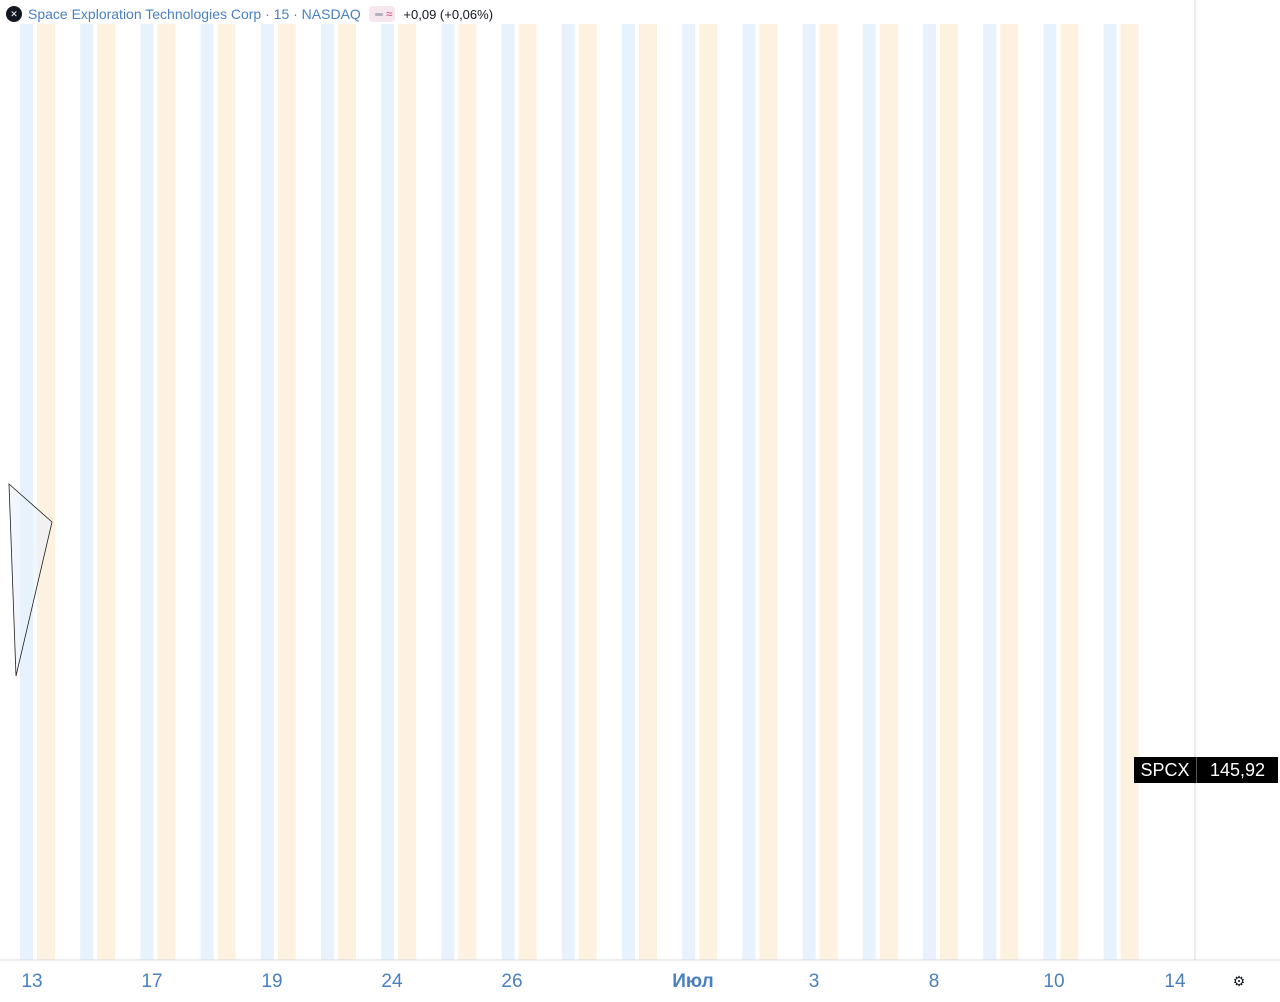 The width and height of the screenshot is (1280, 1002). What do you see at coordinates (31, 981) in the screenshot?
I see `x-tick-label: 13` at bounding box center [31, 981].